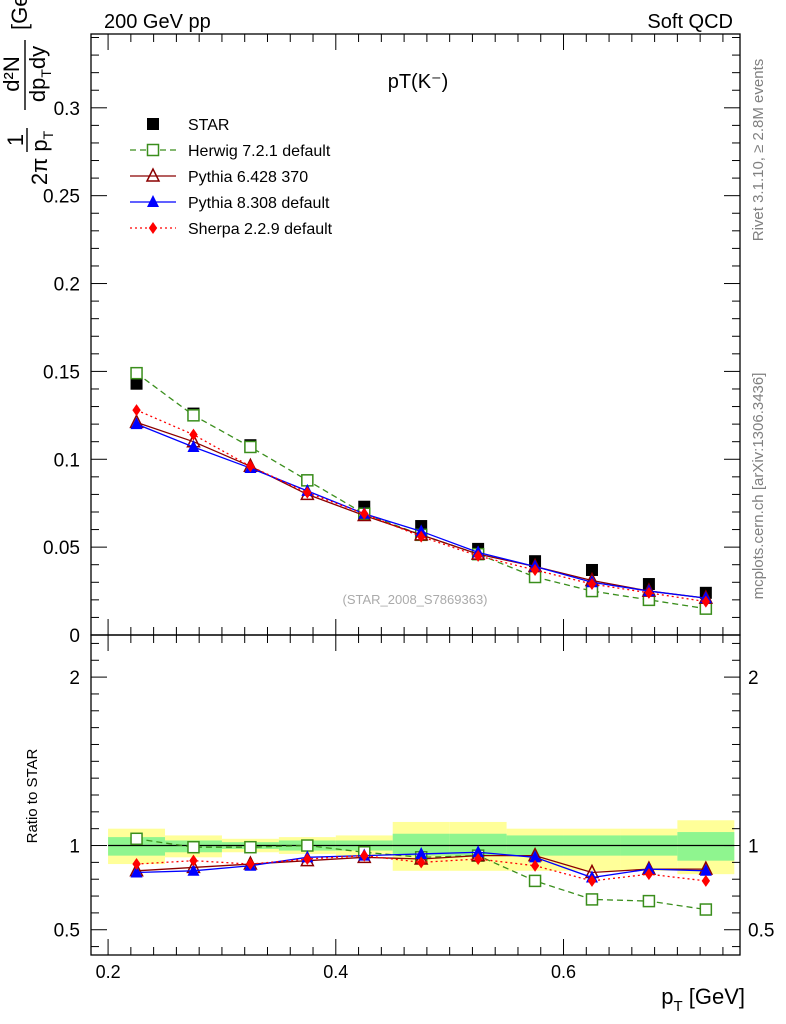  What do you see at coordinates (41, 157) in the screenshot?
I see `ylabel-twopi: 2π pT` at bounding box center [41, 157].